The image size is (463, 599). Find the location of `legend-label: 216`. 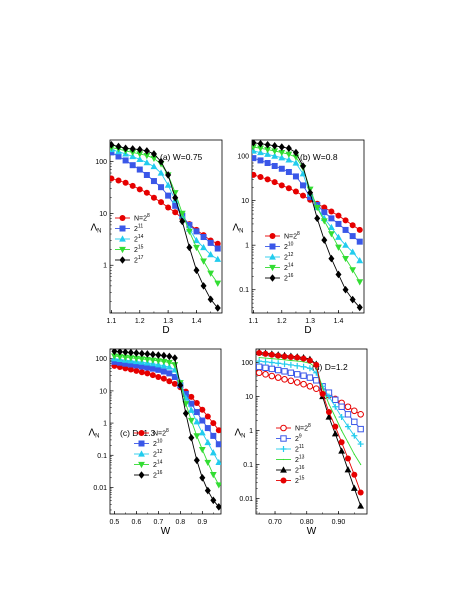

legend-label: 216 is located at coordinates (300, 470).